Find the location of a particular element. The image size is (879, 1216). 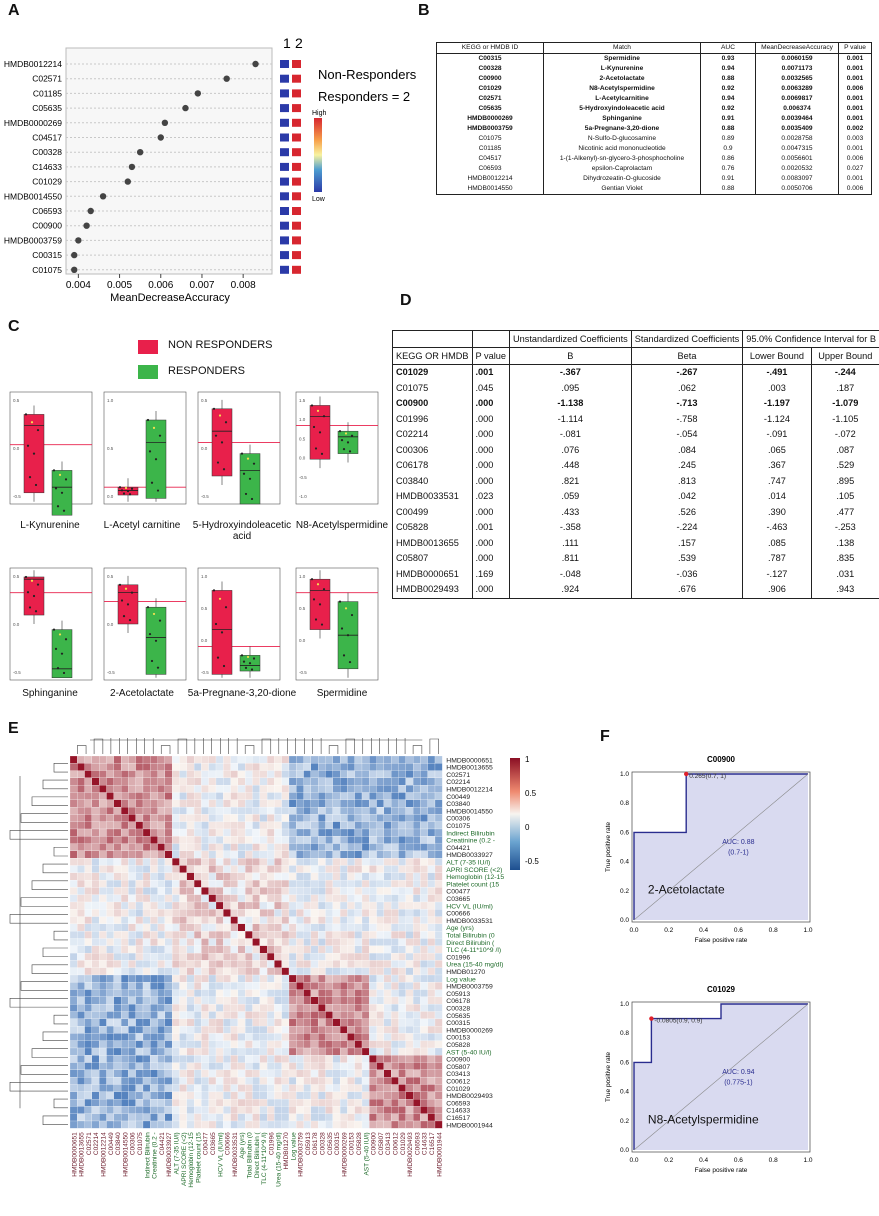

cell-lower: -.491 is located at coordinates (777, 372).